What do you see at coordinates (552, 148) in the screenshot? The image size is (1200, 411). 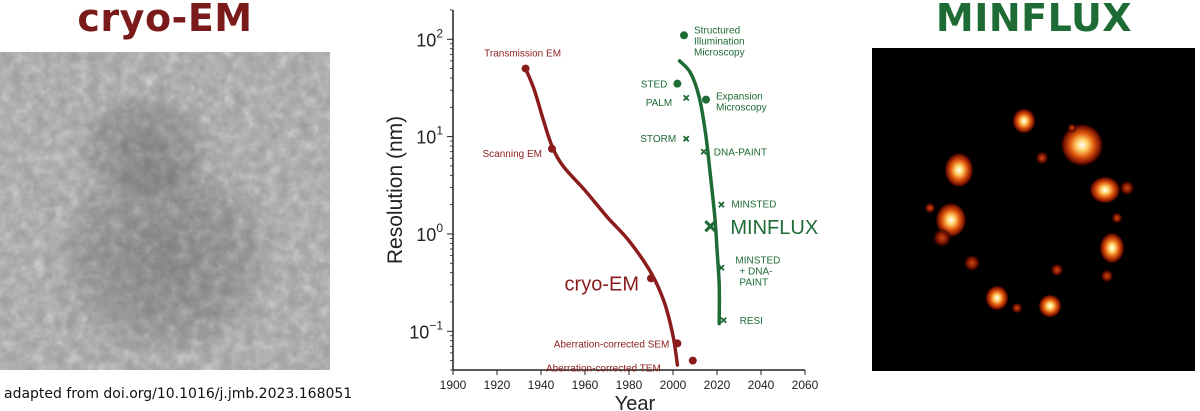 I see `point-scanning-em` at bounding box center [552, 148].